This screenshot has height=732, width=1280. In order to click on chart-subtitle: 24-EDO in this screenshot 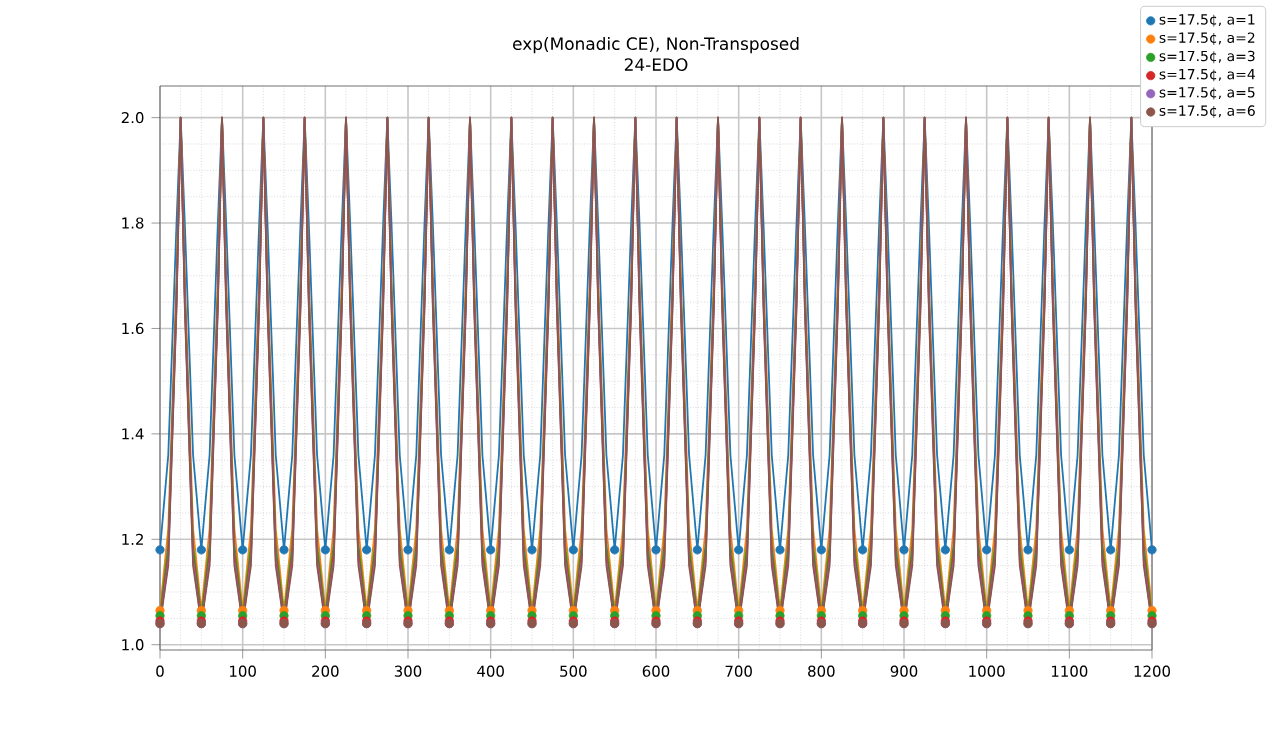, I will do `click(656, 65)`.